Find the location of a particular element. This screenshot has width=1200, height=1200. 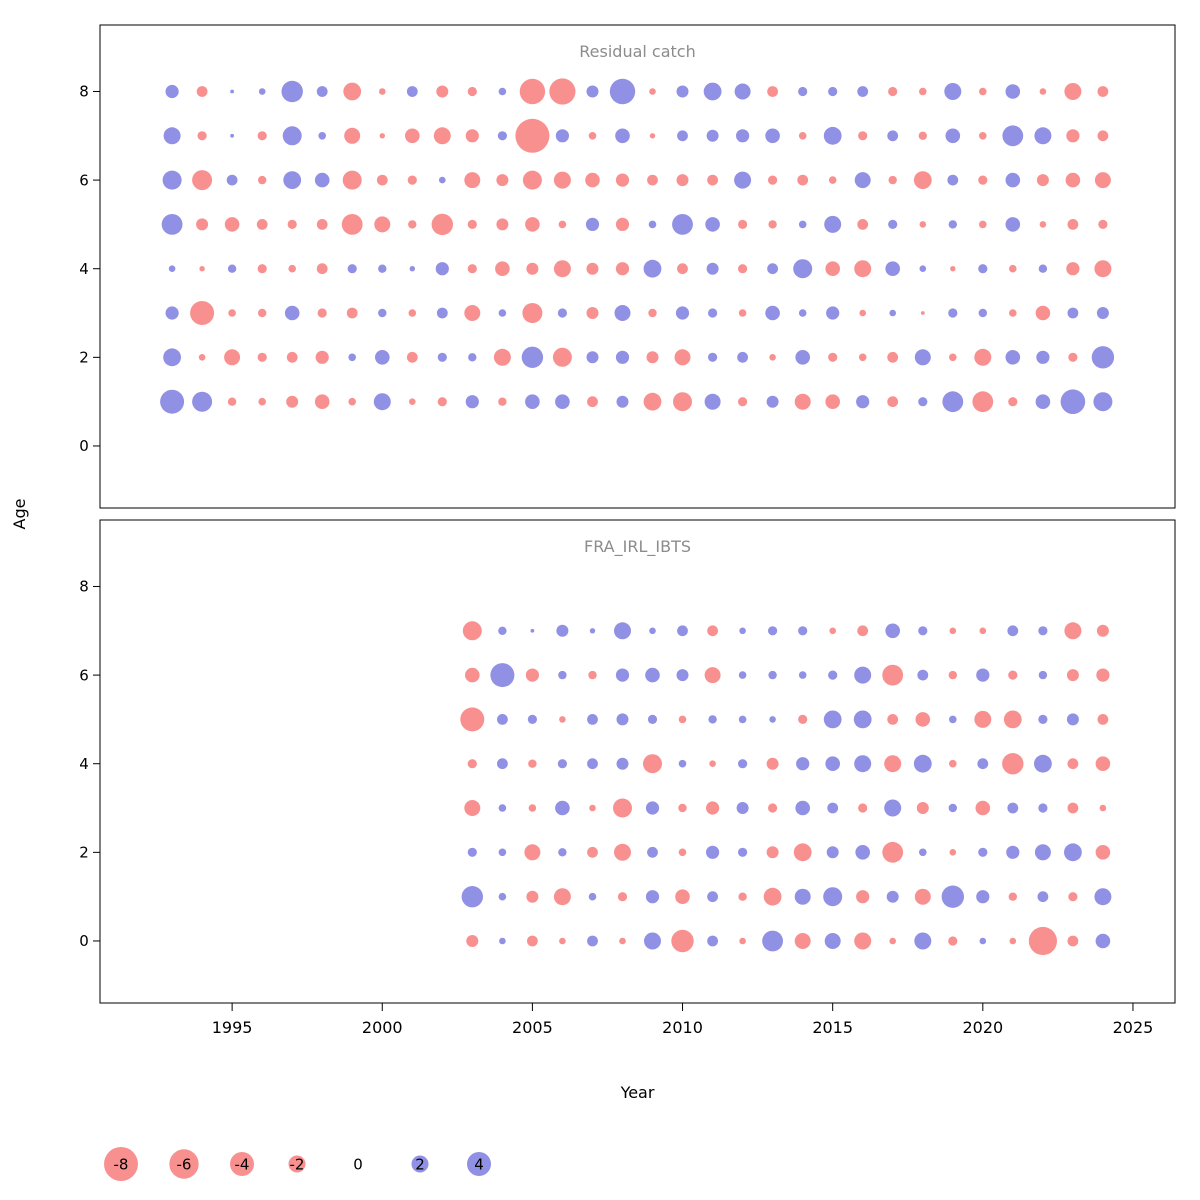

age-tick-label: 0 is located at coordinates (84, 941).